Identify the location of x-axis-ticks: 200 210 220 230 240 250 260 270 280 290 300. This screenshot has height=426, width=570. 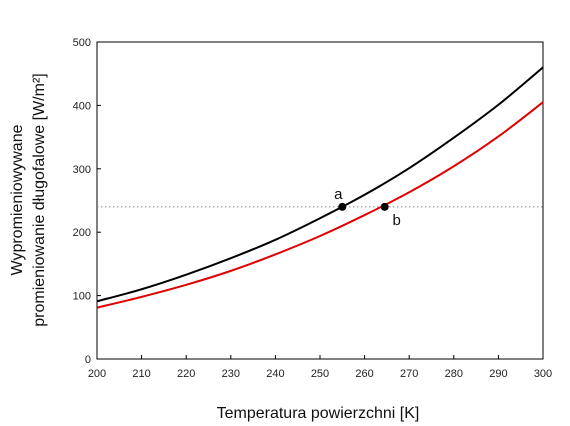
(320, 367).